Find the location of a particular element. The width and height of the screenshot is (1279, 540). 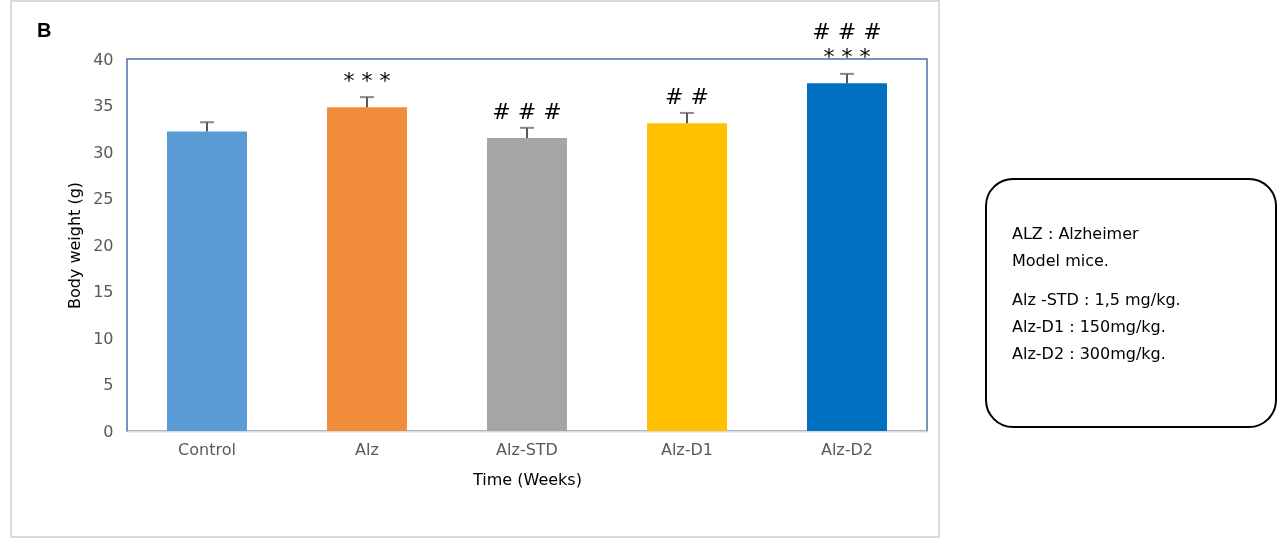

y-axis-title: Body weight (g) is located at coordinates (75, 245).